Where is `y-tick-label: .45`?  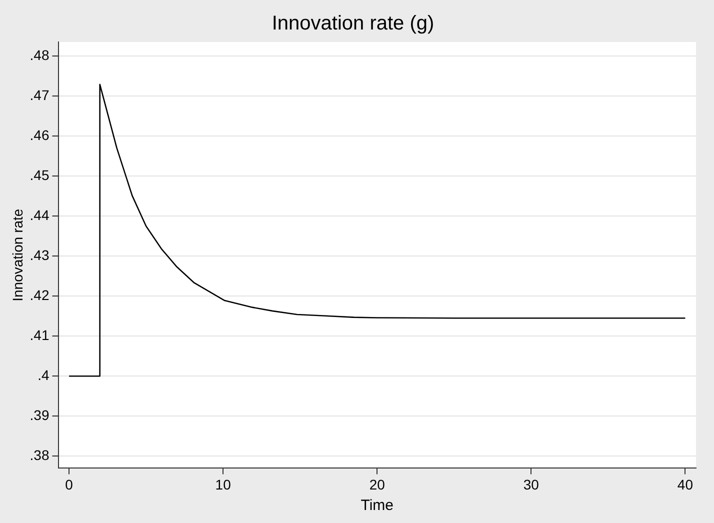 y-tick-label: .45 is located at coordinates (40, 174).